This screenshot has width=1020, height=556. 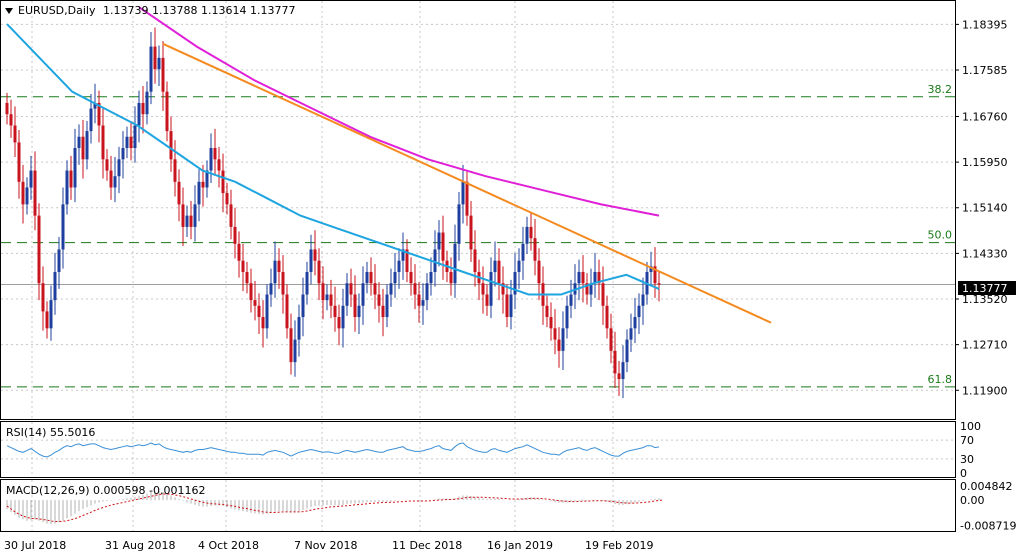 I want to click on ohlc-values: 1.13739 1.13788 1.13614 1.13777, so click(x=199, y=10).